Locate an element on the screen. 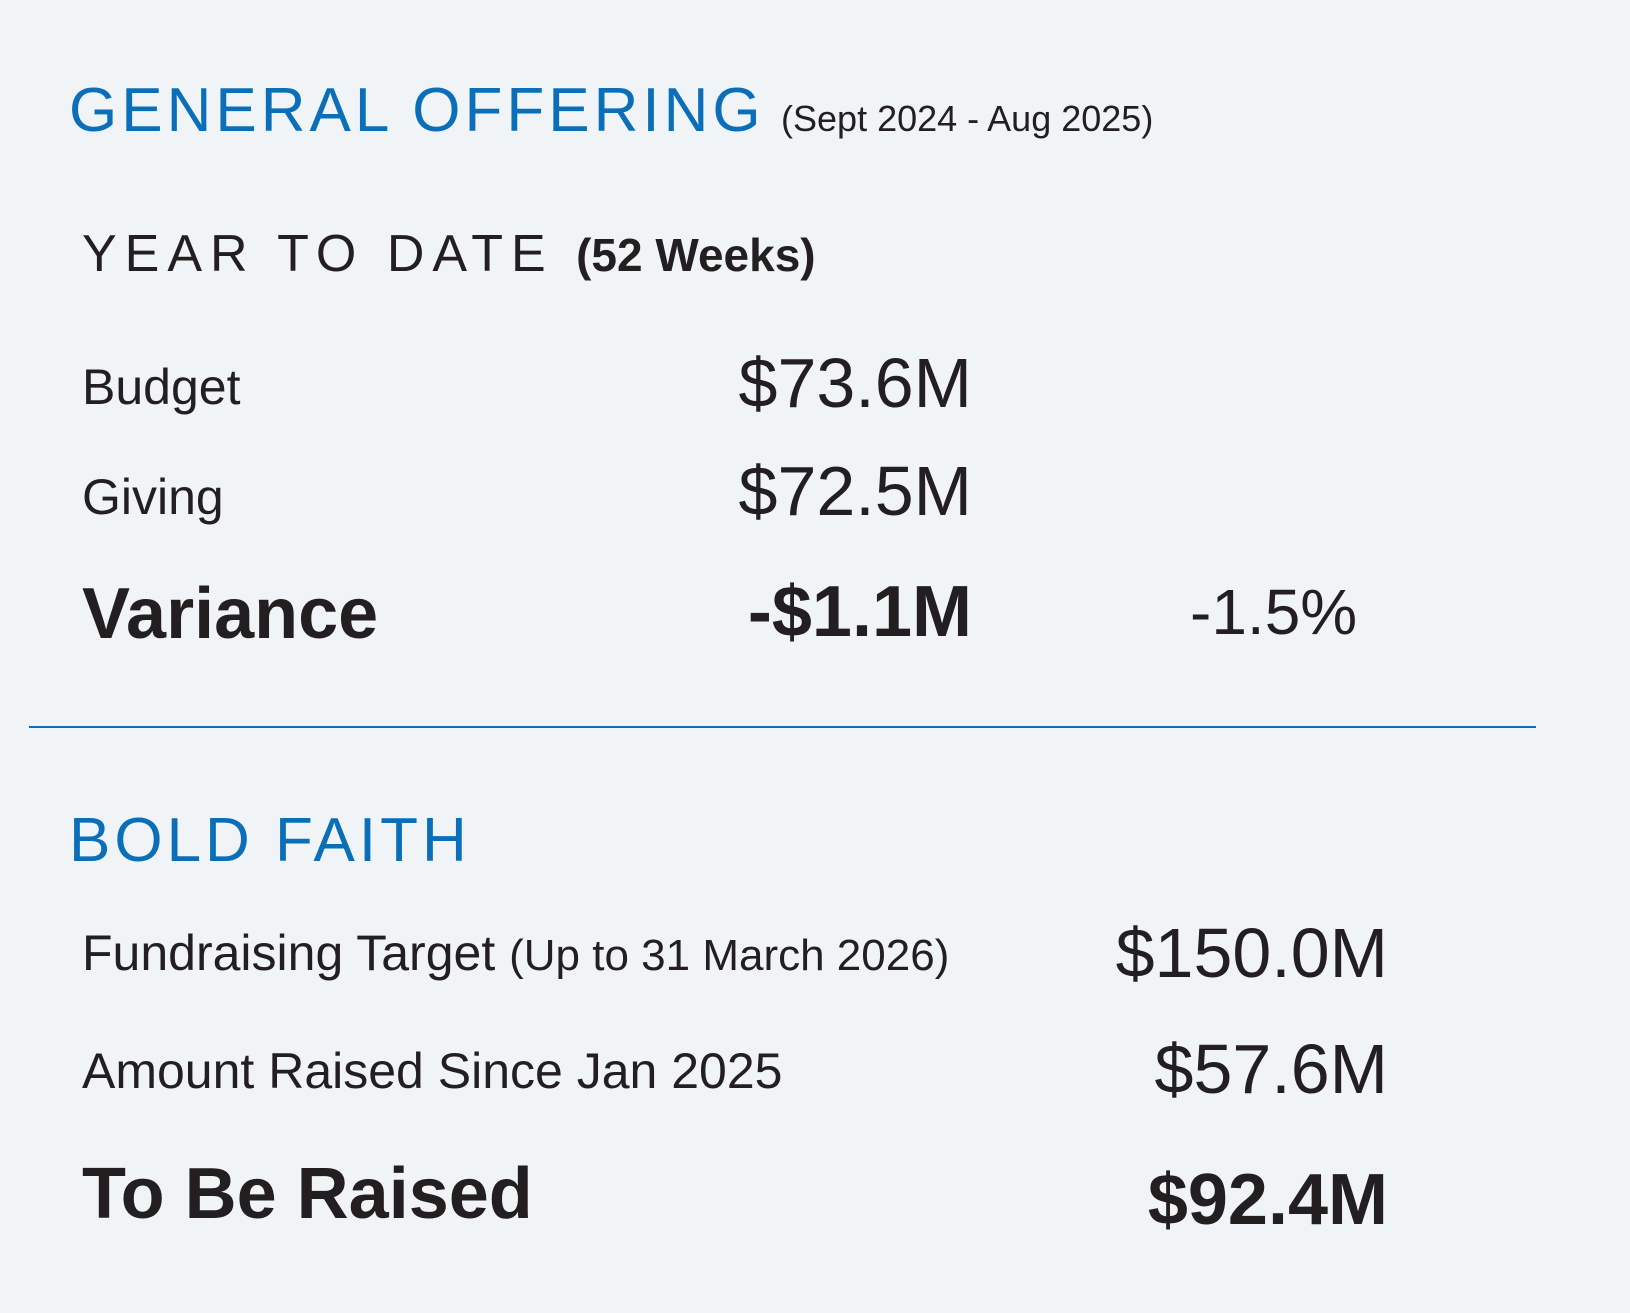 Image resolution: width=1630 pixels, height=1313 pixels. general-offering-header: GENERAL OFFERING (Sept 2024 - Aug 2025) is located at coordinates (611, 111).